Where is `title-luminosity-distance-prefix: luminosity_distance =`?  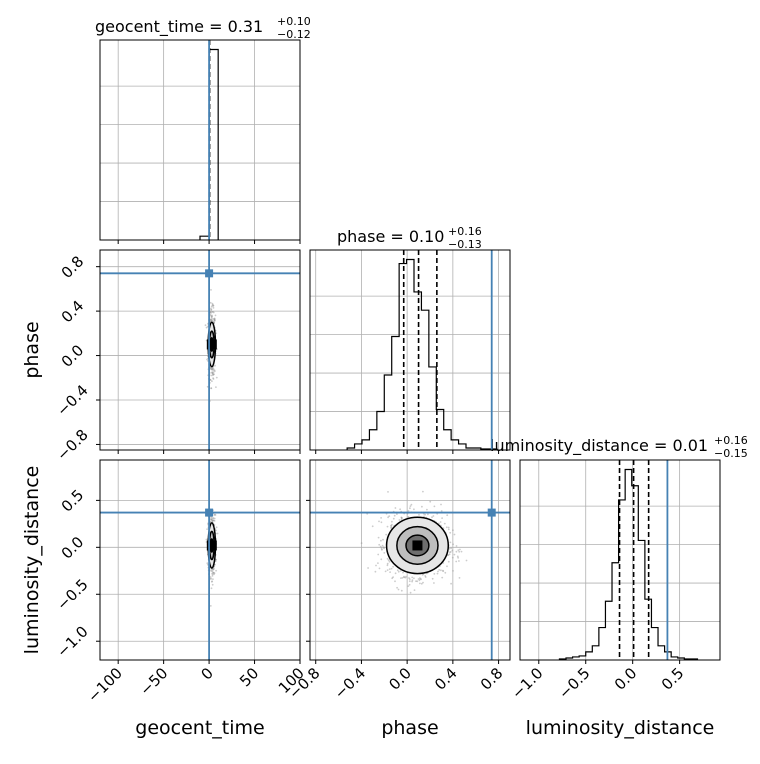 title-luminosity-distance-prefix: luminosity_distance = is located at coordinates (581, 446).